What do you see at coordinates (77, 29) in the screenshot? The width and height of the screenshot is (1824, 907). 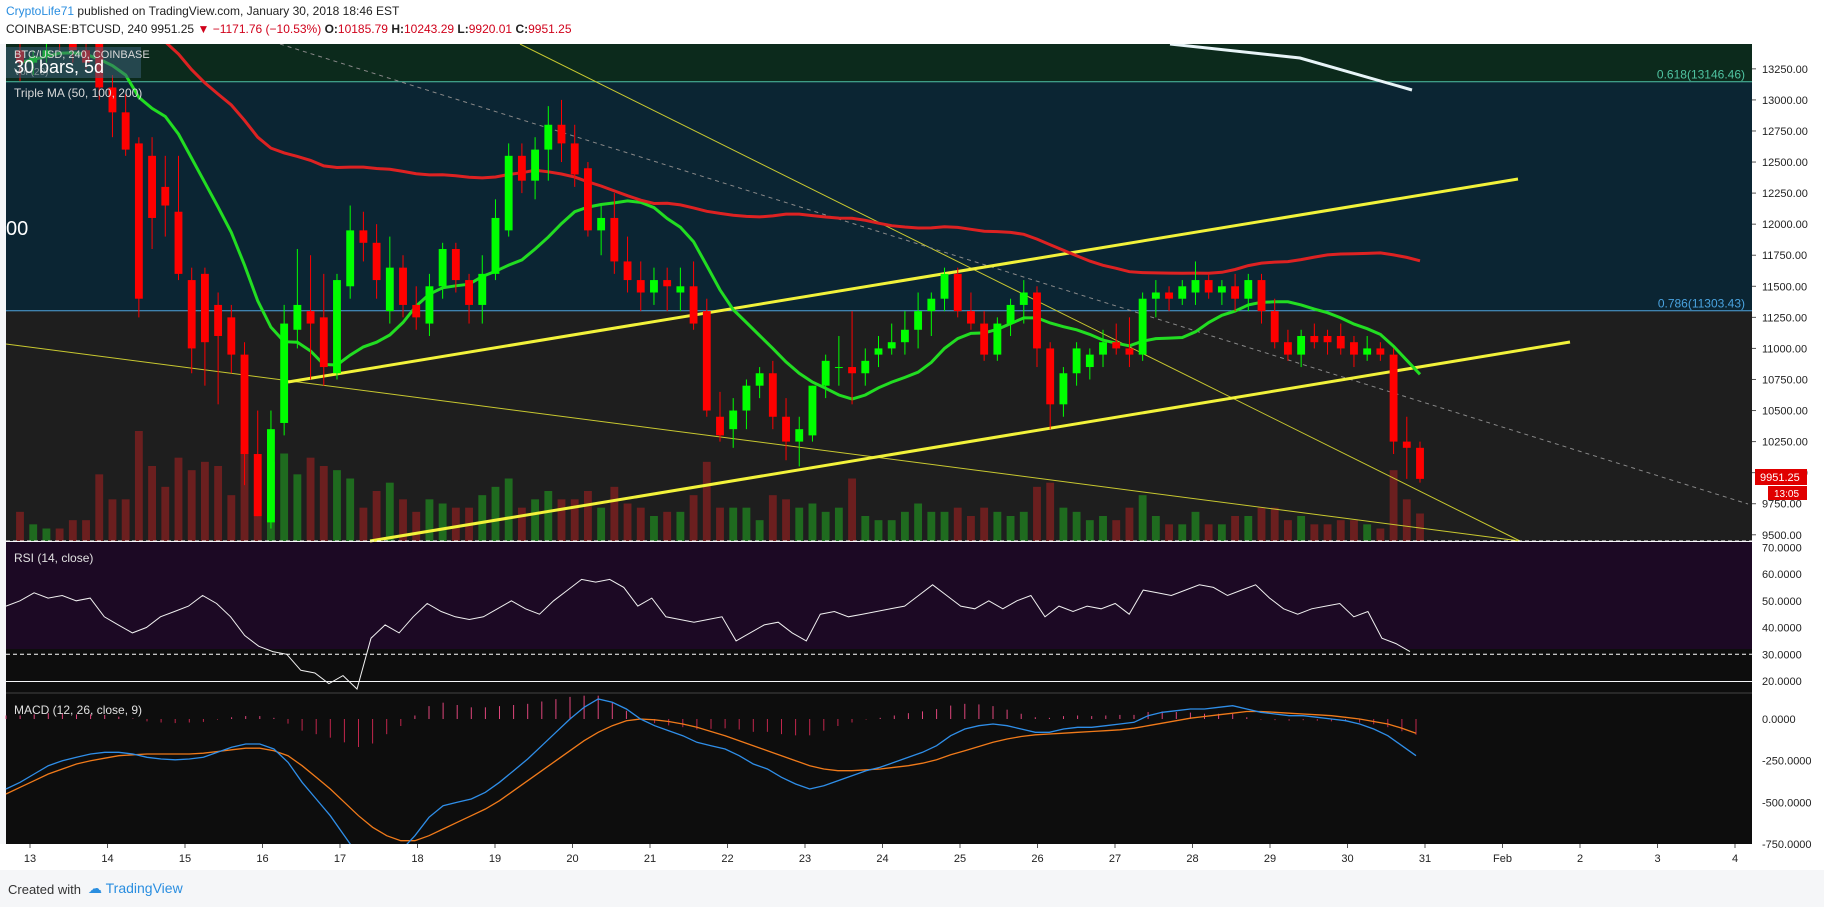 I see `symbol-label: COINBASE:BTCUSD, 240` at bounding box center [77, 29].